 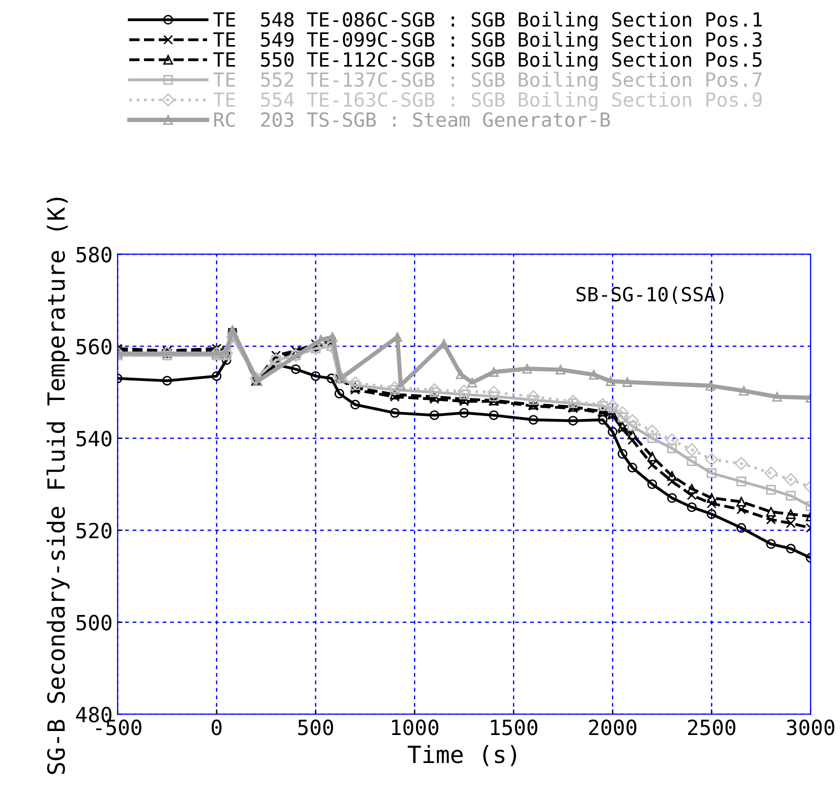 I want to click on x-tick-label: 2000, so click(x=612, y=728).